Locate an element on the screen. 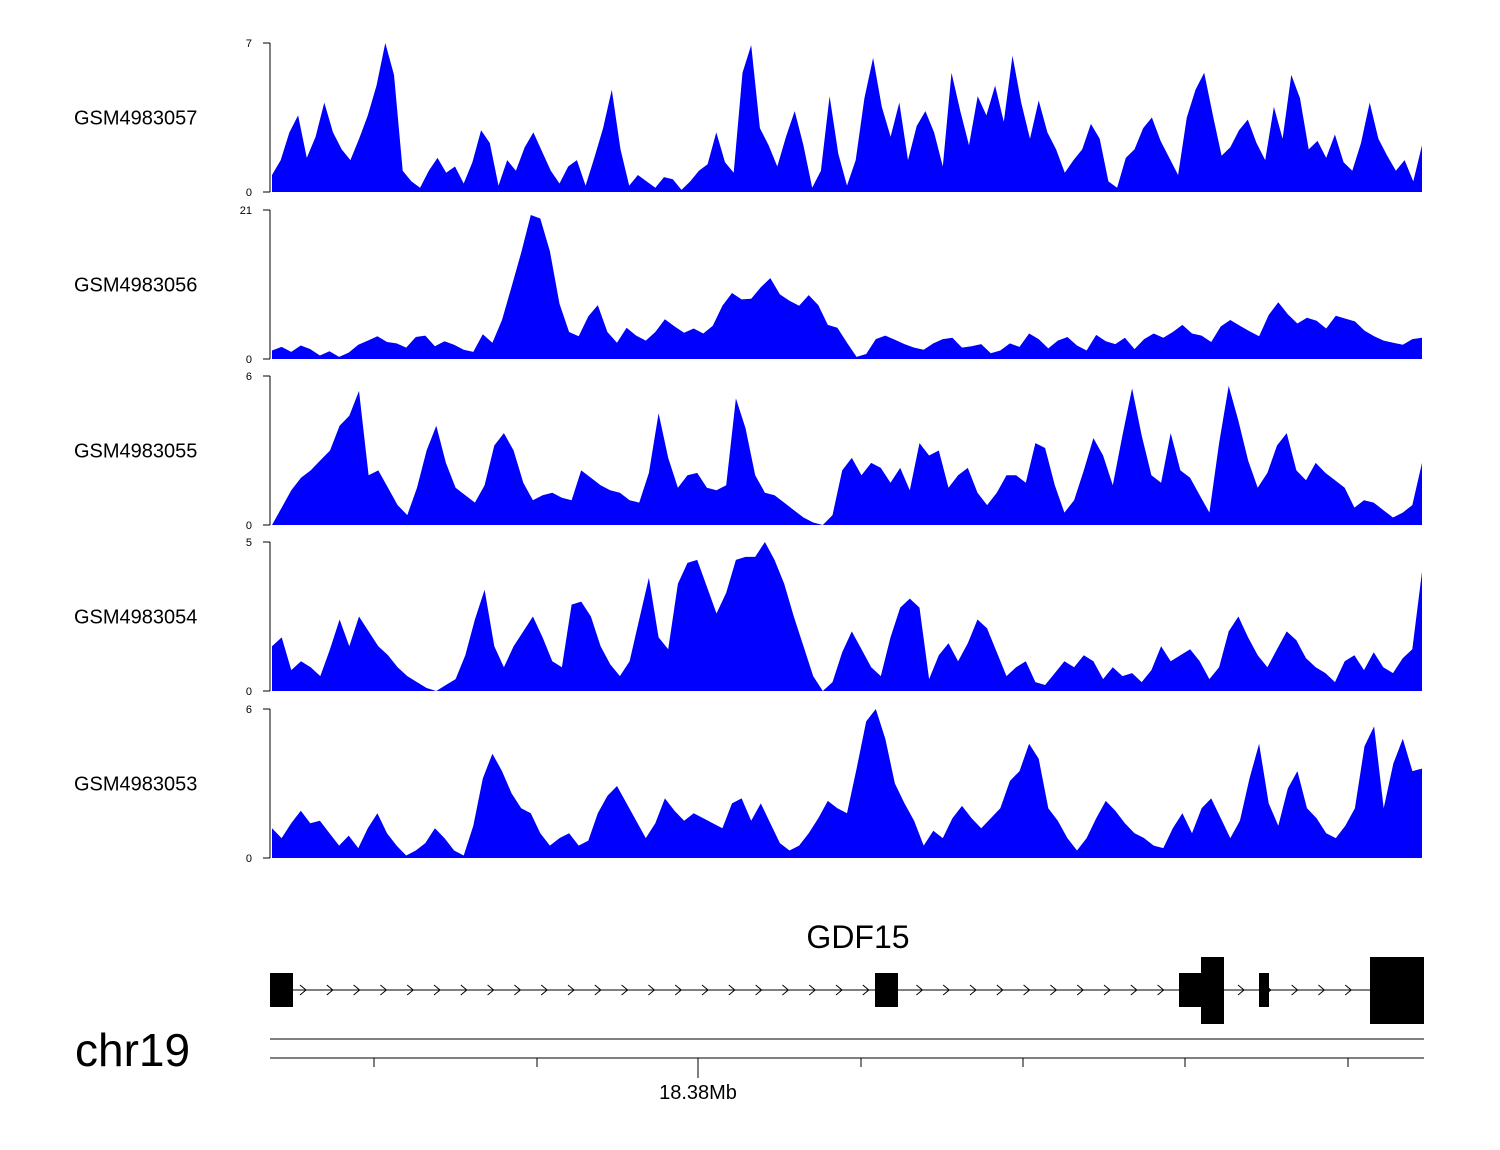 This screenshot has height=1150, width=1500. axis-position-label: 18.38Mb is located at coordinates (698, 1093).